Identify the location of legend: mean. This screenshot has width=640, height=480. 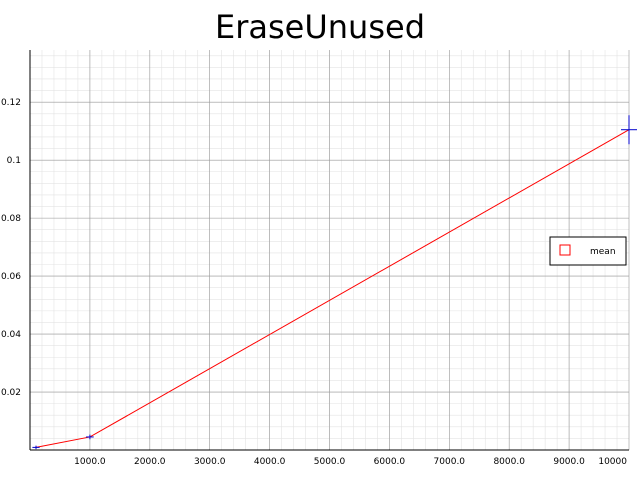
(588, 251).